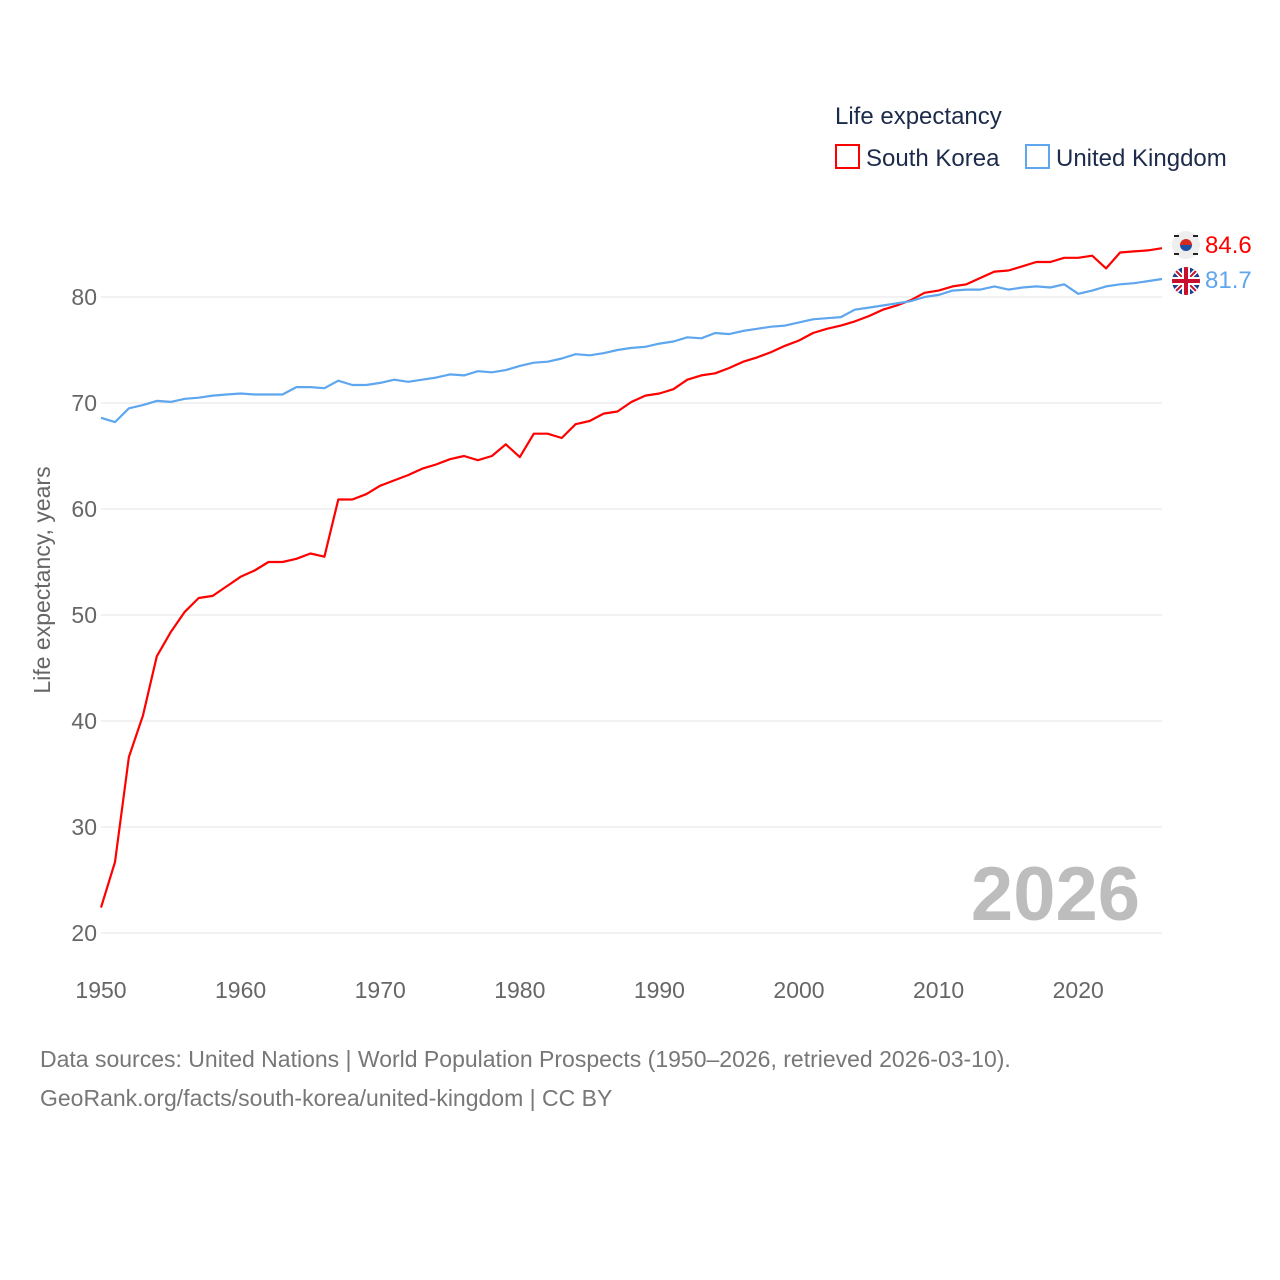 The width and height of the screenshot is (1280, 1280). What do you see at coordinates (84, 827) in the screenshot?
I see `y-tick-label: 30` at bounding box center [84, 827].